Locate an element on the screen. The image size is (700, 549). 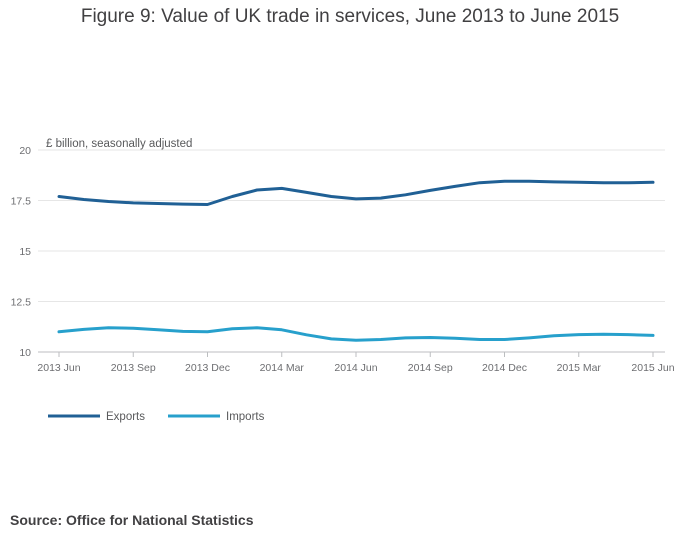
x-tick-label: 2013 Dec is located at coordinates (207, 368).